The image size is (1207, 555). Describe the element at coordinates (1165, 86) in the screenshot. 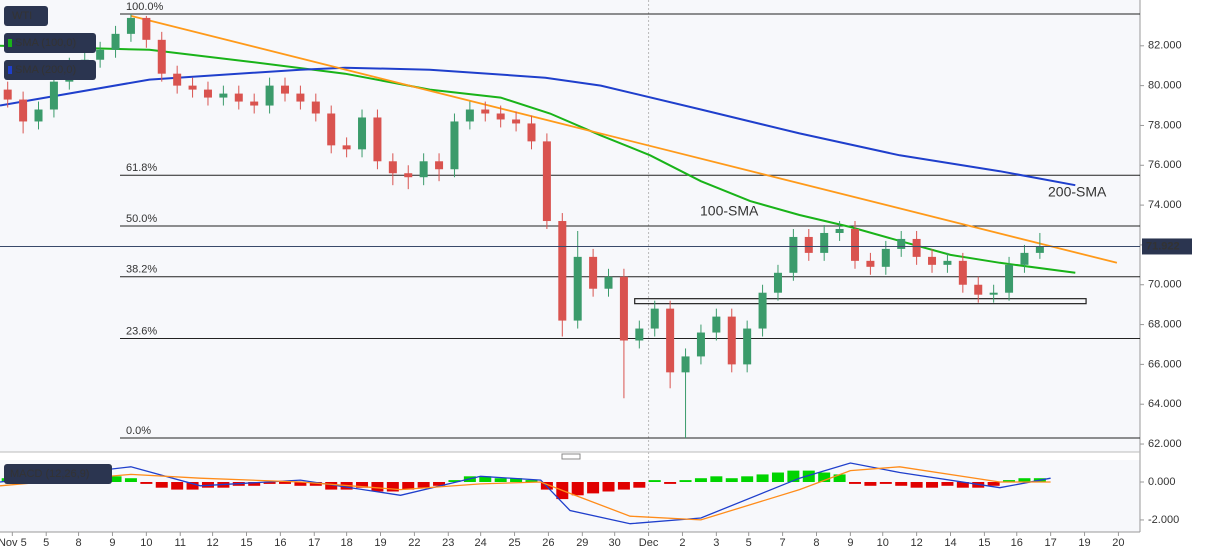

I see `y-tick-label: 80.000` at that location.